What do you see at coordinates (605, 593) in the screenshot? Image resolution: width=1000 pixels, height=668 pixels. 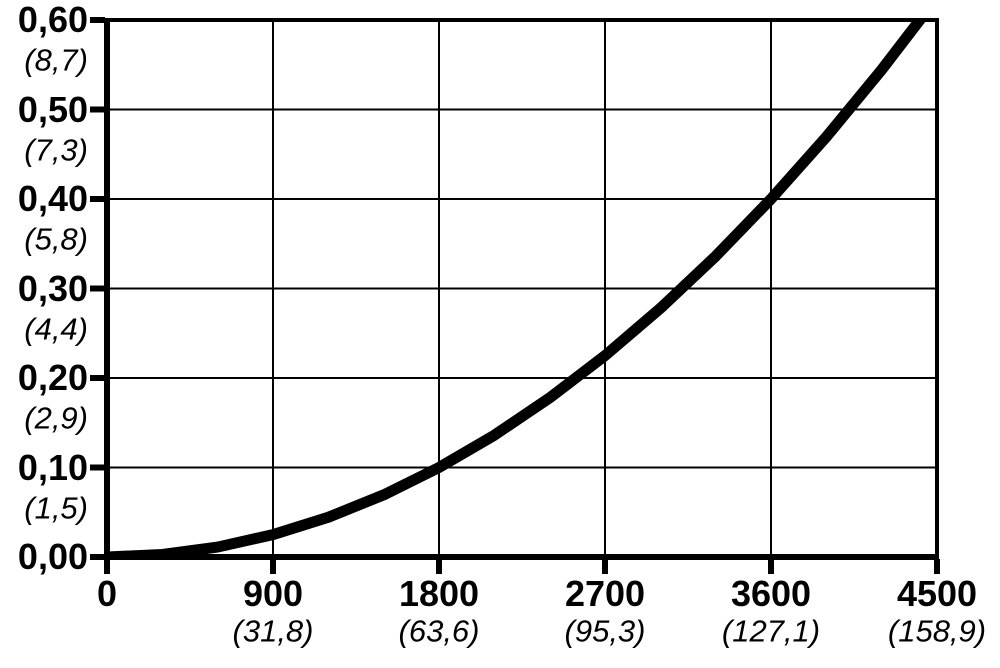 I see `x-tick-label: 2700` at bounding box center [605, 593].